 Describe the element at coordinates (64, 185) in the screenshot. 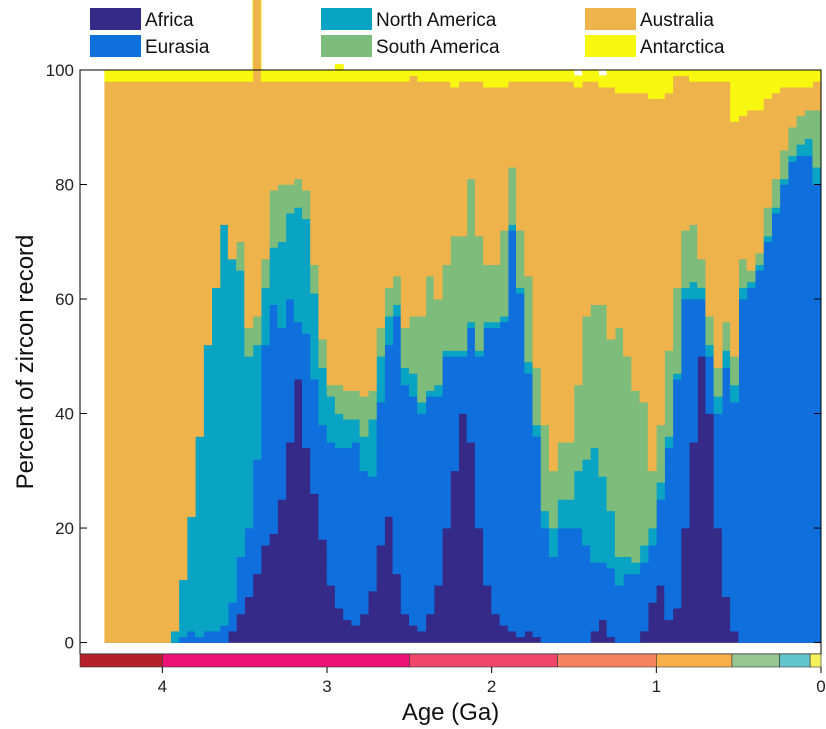

I see `y-tick-label: 80` at that location.